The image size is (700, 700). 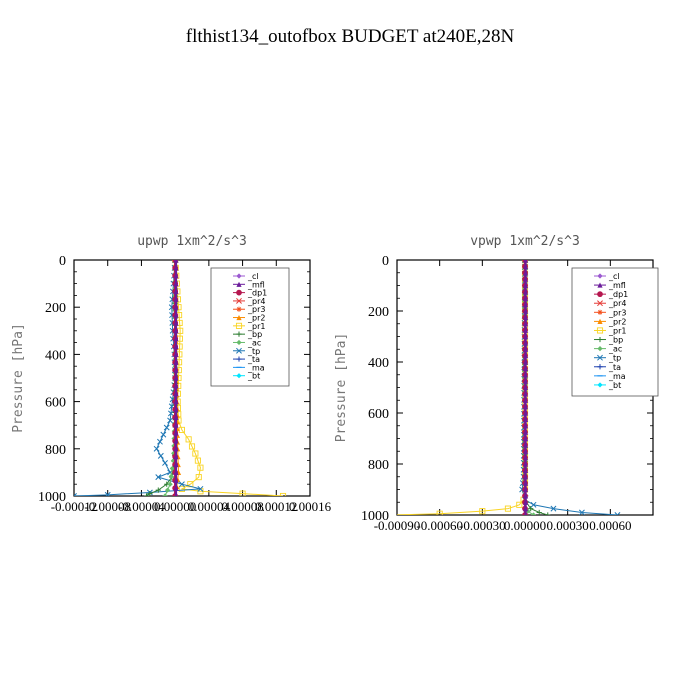 What do you see at coordinates (378, 363) in the screenshot?
I see `y-tick-label: 400` at bounding box center [378, 363].